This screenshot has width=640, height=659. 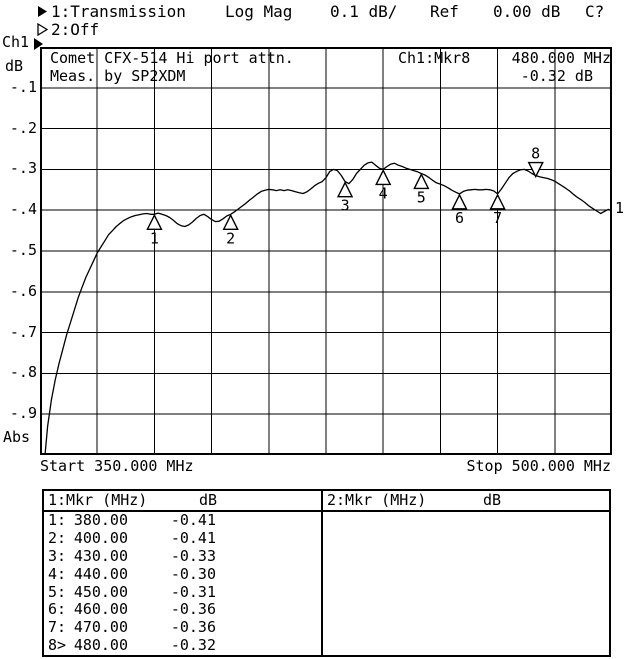 What do you see at coordinates (57, 609) in the screenshot?
I see `marker-num-cell: 6:` at bounding box center [57, 609].